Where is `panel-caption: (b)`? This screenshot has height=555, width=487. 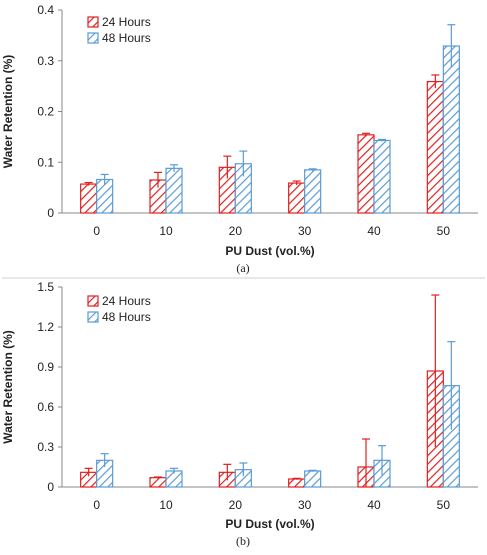 panel-caption: (b) is located at coordinates (243, 541).